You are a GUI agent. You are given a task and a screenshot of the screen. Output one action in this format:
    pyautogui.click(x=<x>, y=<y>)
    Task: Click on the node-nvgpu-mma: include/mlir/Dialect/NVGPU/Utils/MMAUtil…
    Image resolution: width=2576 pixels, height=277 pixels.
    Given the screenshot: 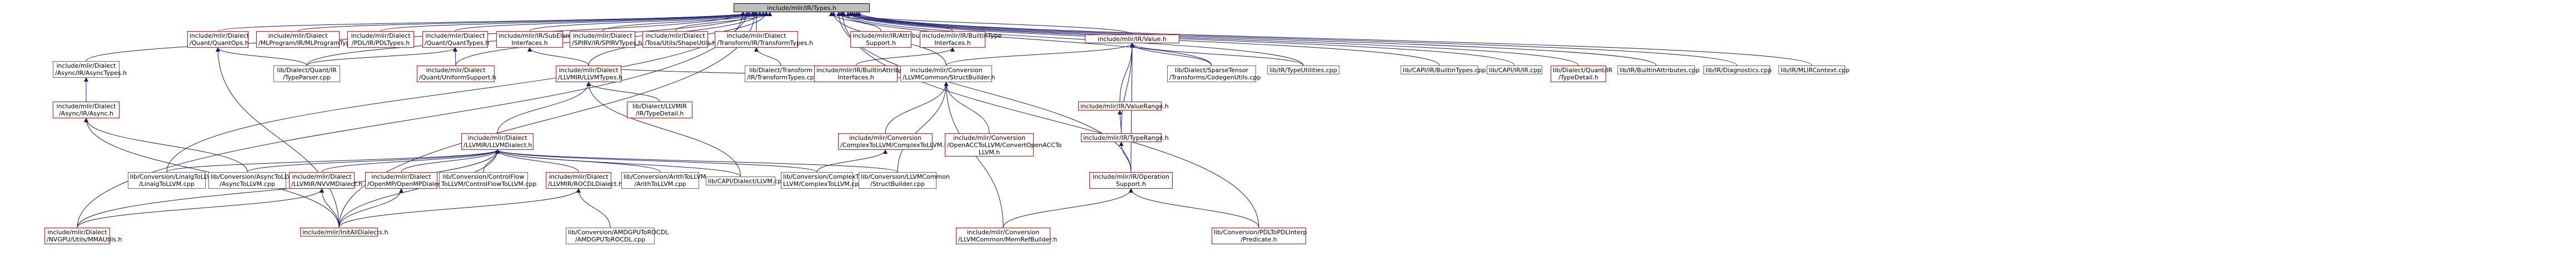 What is the action you would take?
    pyautogui.click(x=83, y=236)
    